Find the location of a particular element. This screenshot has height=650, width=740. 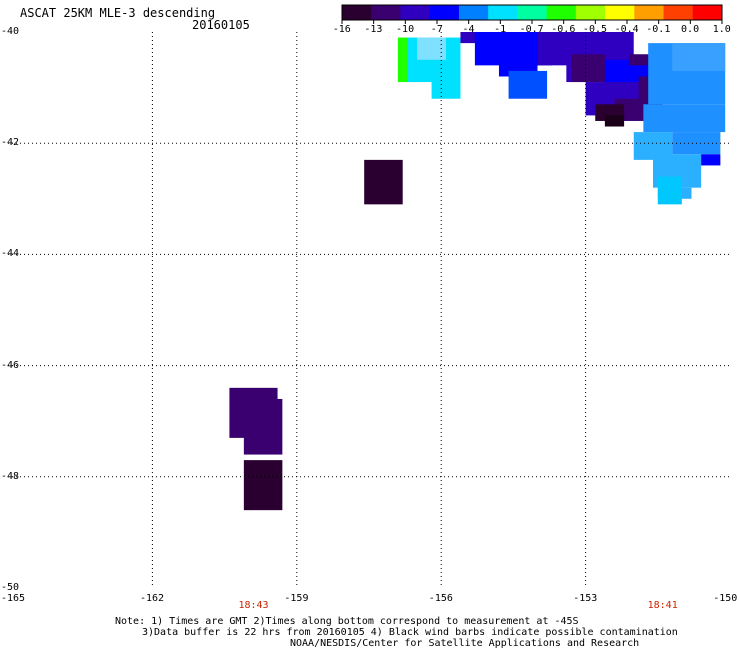

colorbar-tick-label: -16 is located at coordinates (341, 29).